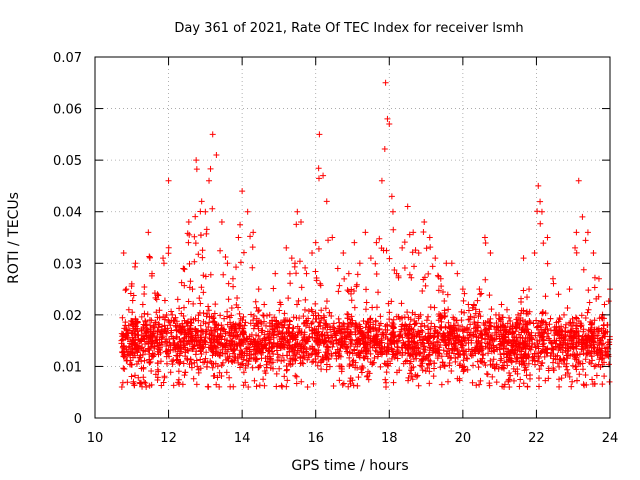 The width and height of the screenshot is (640, 480). I want to click on x-tick-label: 10, so click(95, 438).